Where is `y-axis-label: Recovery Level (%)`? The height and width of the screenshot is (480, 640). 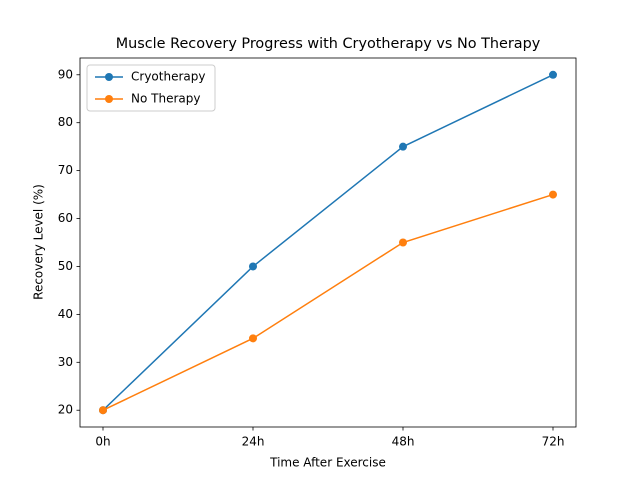
y-axis-label: Recovery Level (%) is located at coordinates (39, 242).